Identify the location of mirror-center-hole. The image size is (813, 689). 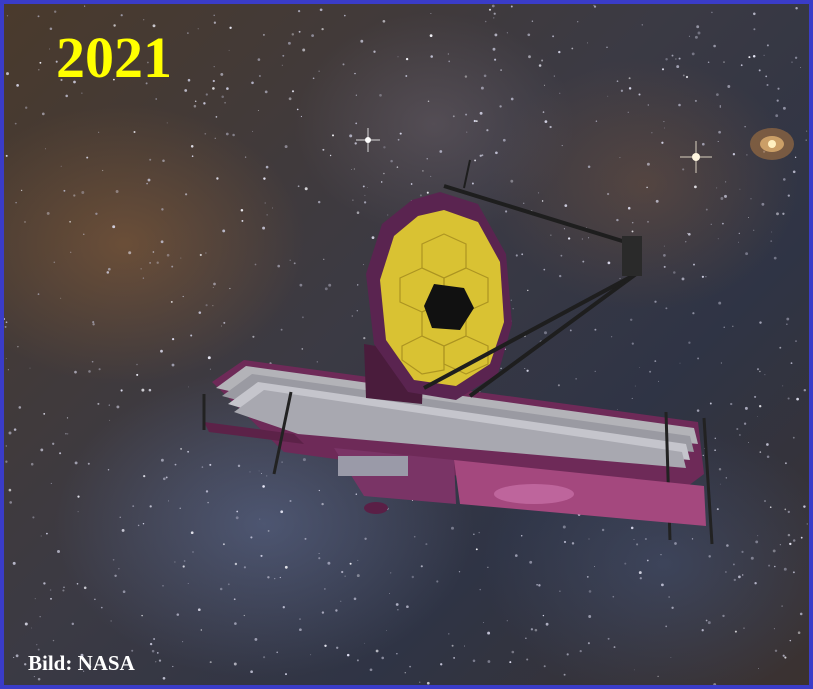
(449, 307).